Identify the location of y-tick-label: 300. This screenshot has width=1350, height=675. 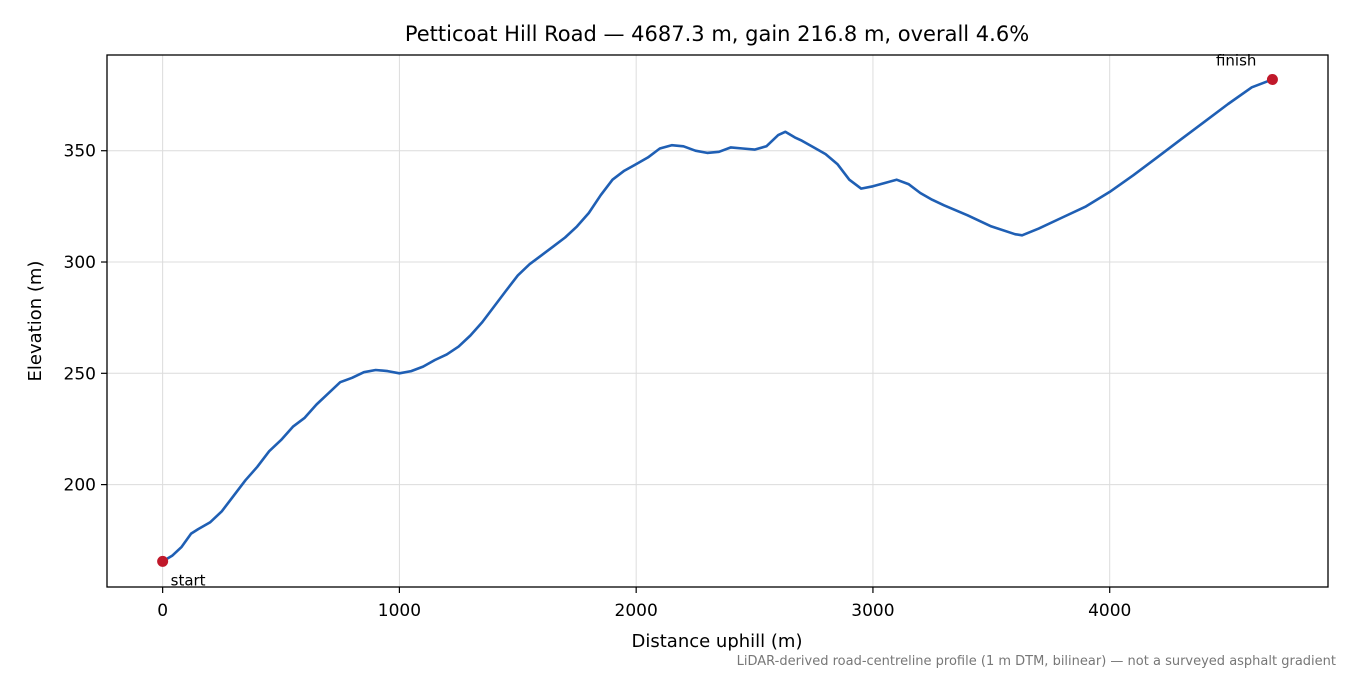
(80, 263).